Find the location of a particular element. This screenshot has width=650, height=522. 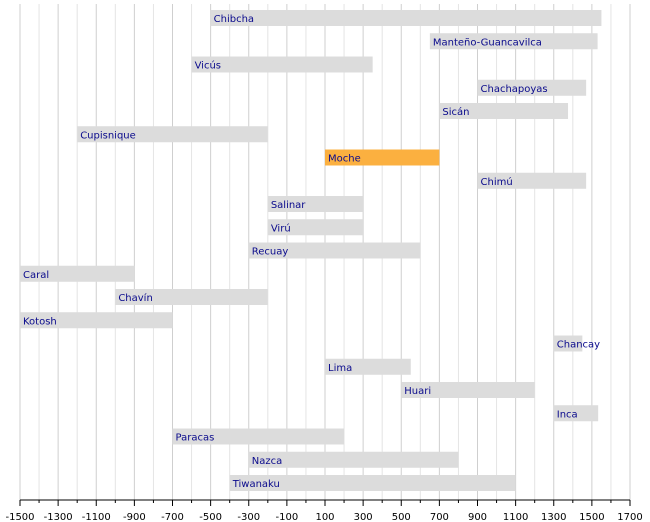

x-tick-label: 1500 is located at coordinates (591, 517).